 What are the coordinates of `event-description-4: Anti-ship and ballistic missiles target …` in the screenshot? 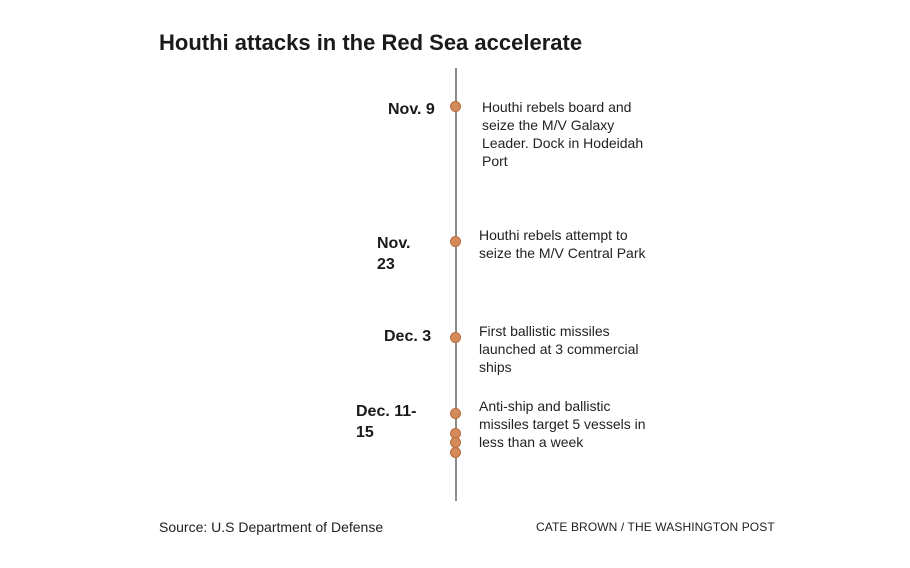 It's located at (562, 424).